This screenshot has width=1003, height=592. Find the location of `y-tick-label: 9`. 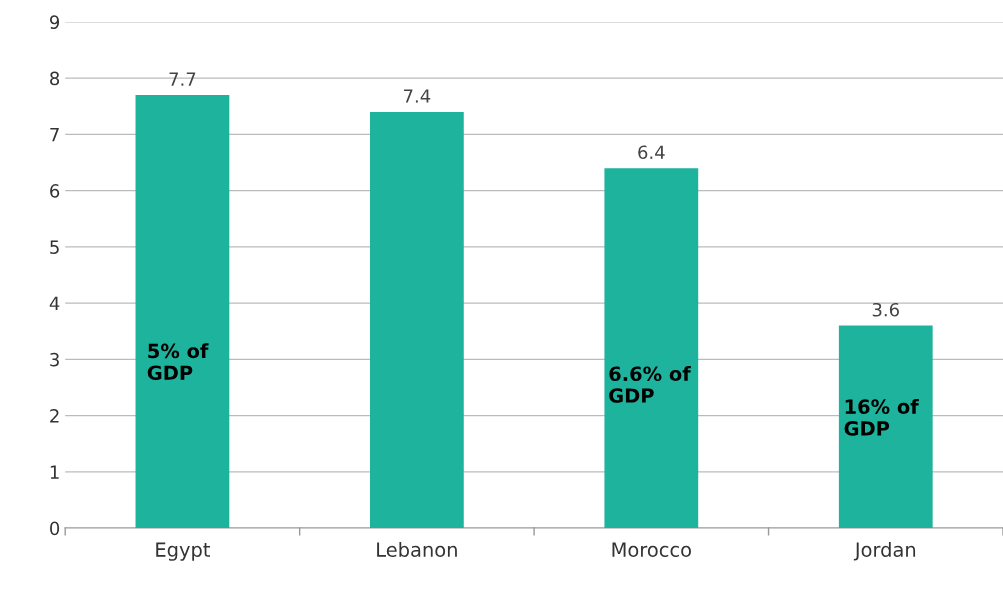

y-tick-label: 9 is located at coordinates (54, 22).